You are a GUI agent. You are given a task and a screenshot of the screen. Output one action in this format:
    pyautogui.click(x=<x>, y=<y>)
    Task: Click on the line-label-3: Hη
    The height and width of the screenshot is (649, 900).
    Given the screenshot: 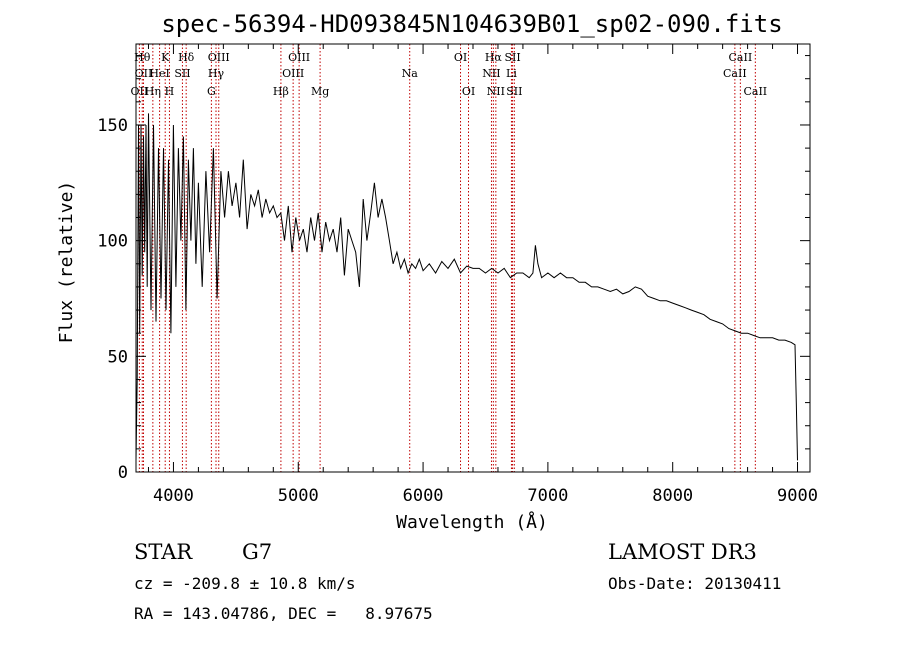 What is the action you would take?
    pyautogui.click(x=153, y=91)
    